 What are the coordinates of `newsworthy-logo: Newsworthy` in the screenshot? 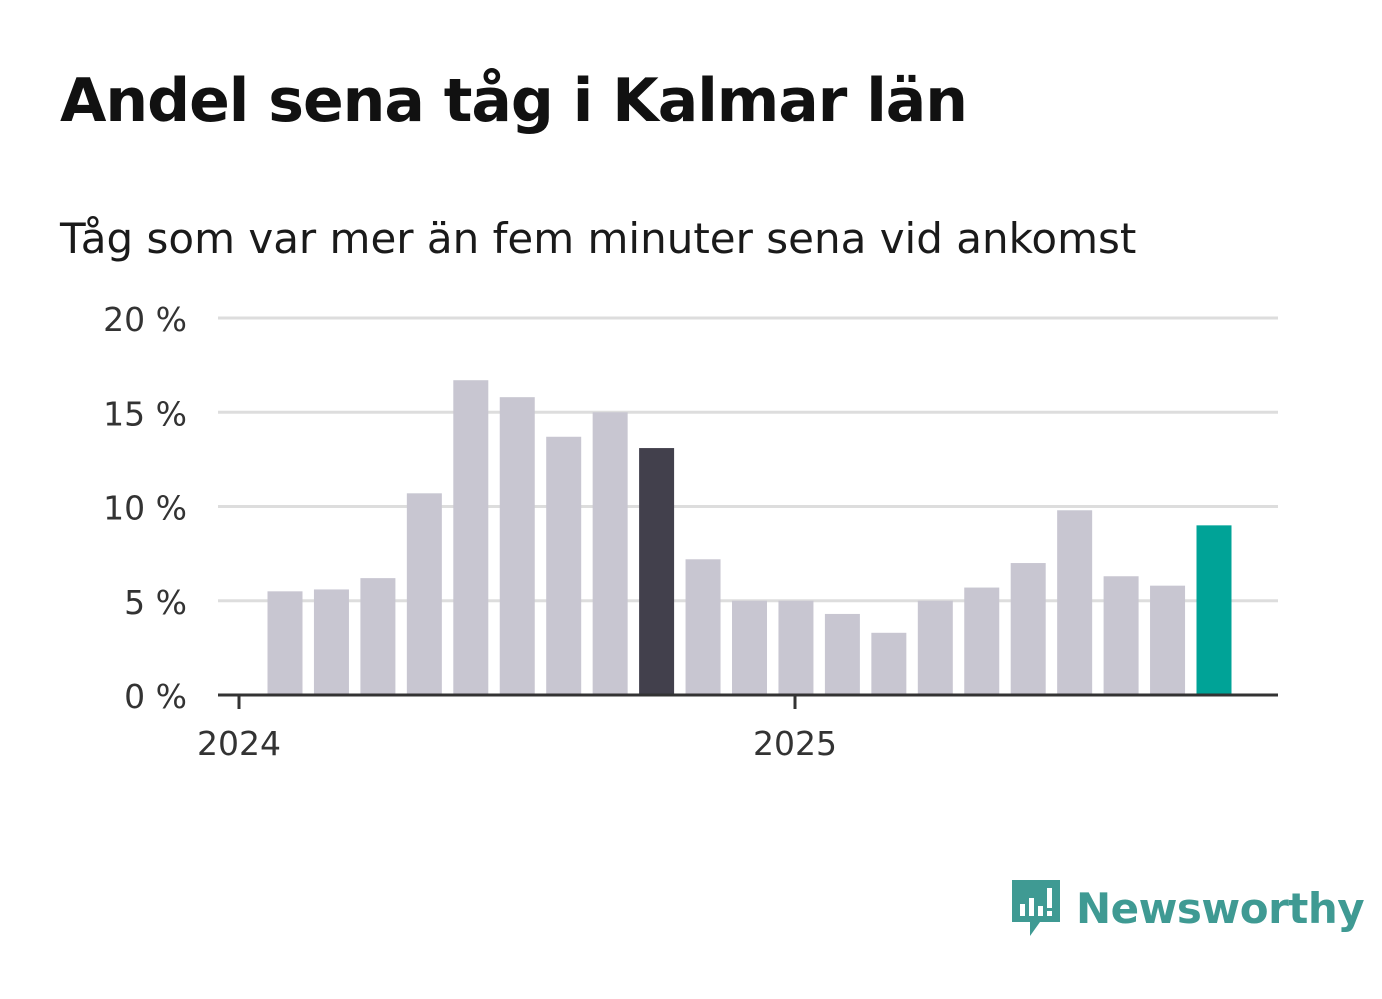 It's located at (1187, 908).